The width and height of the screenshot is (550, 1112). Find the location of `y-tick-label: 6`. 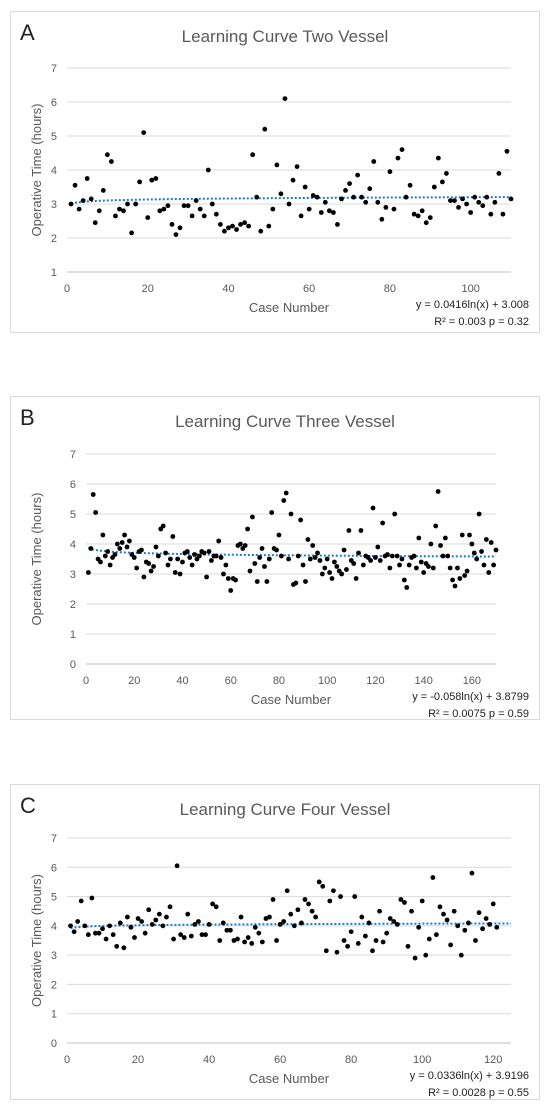

y-tick-label: 6 is located at coordinates (73, 485).